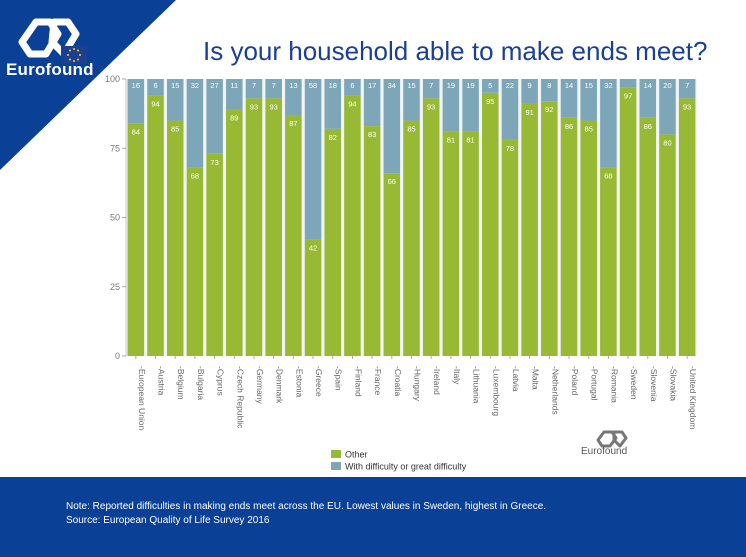  Describe the element at coordinates (529, 112) in the screenshot. I see `data-label-other: 91` at that location.